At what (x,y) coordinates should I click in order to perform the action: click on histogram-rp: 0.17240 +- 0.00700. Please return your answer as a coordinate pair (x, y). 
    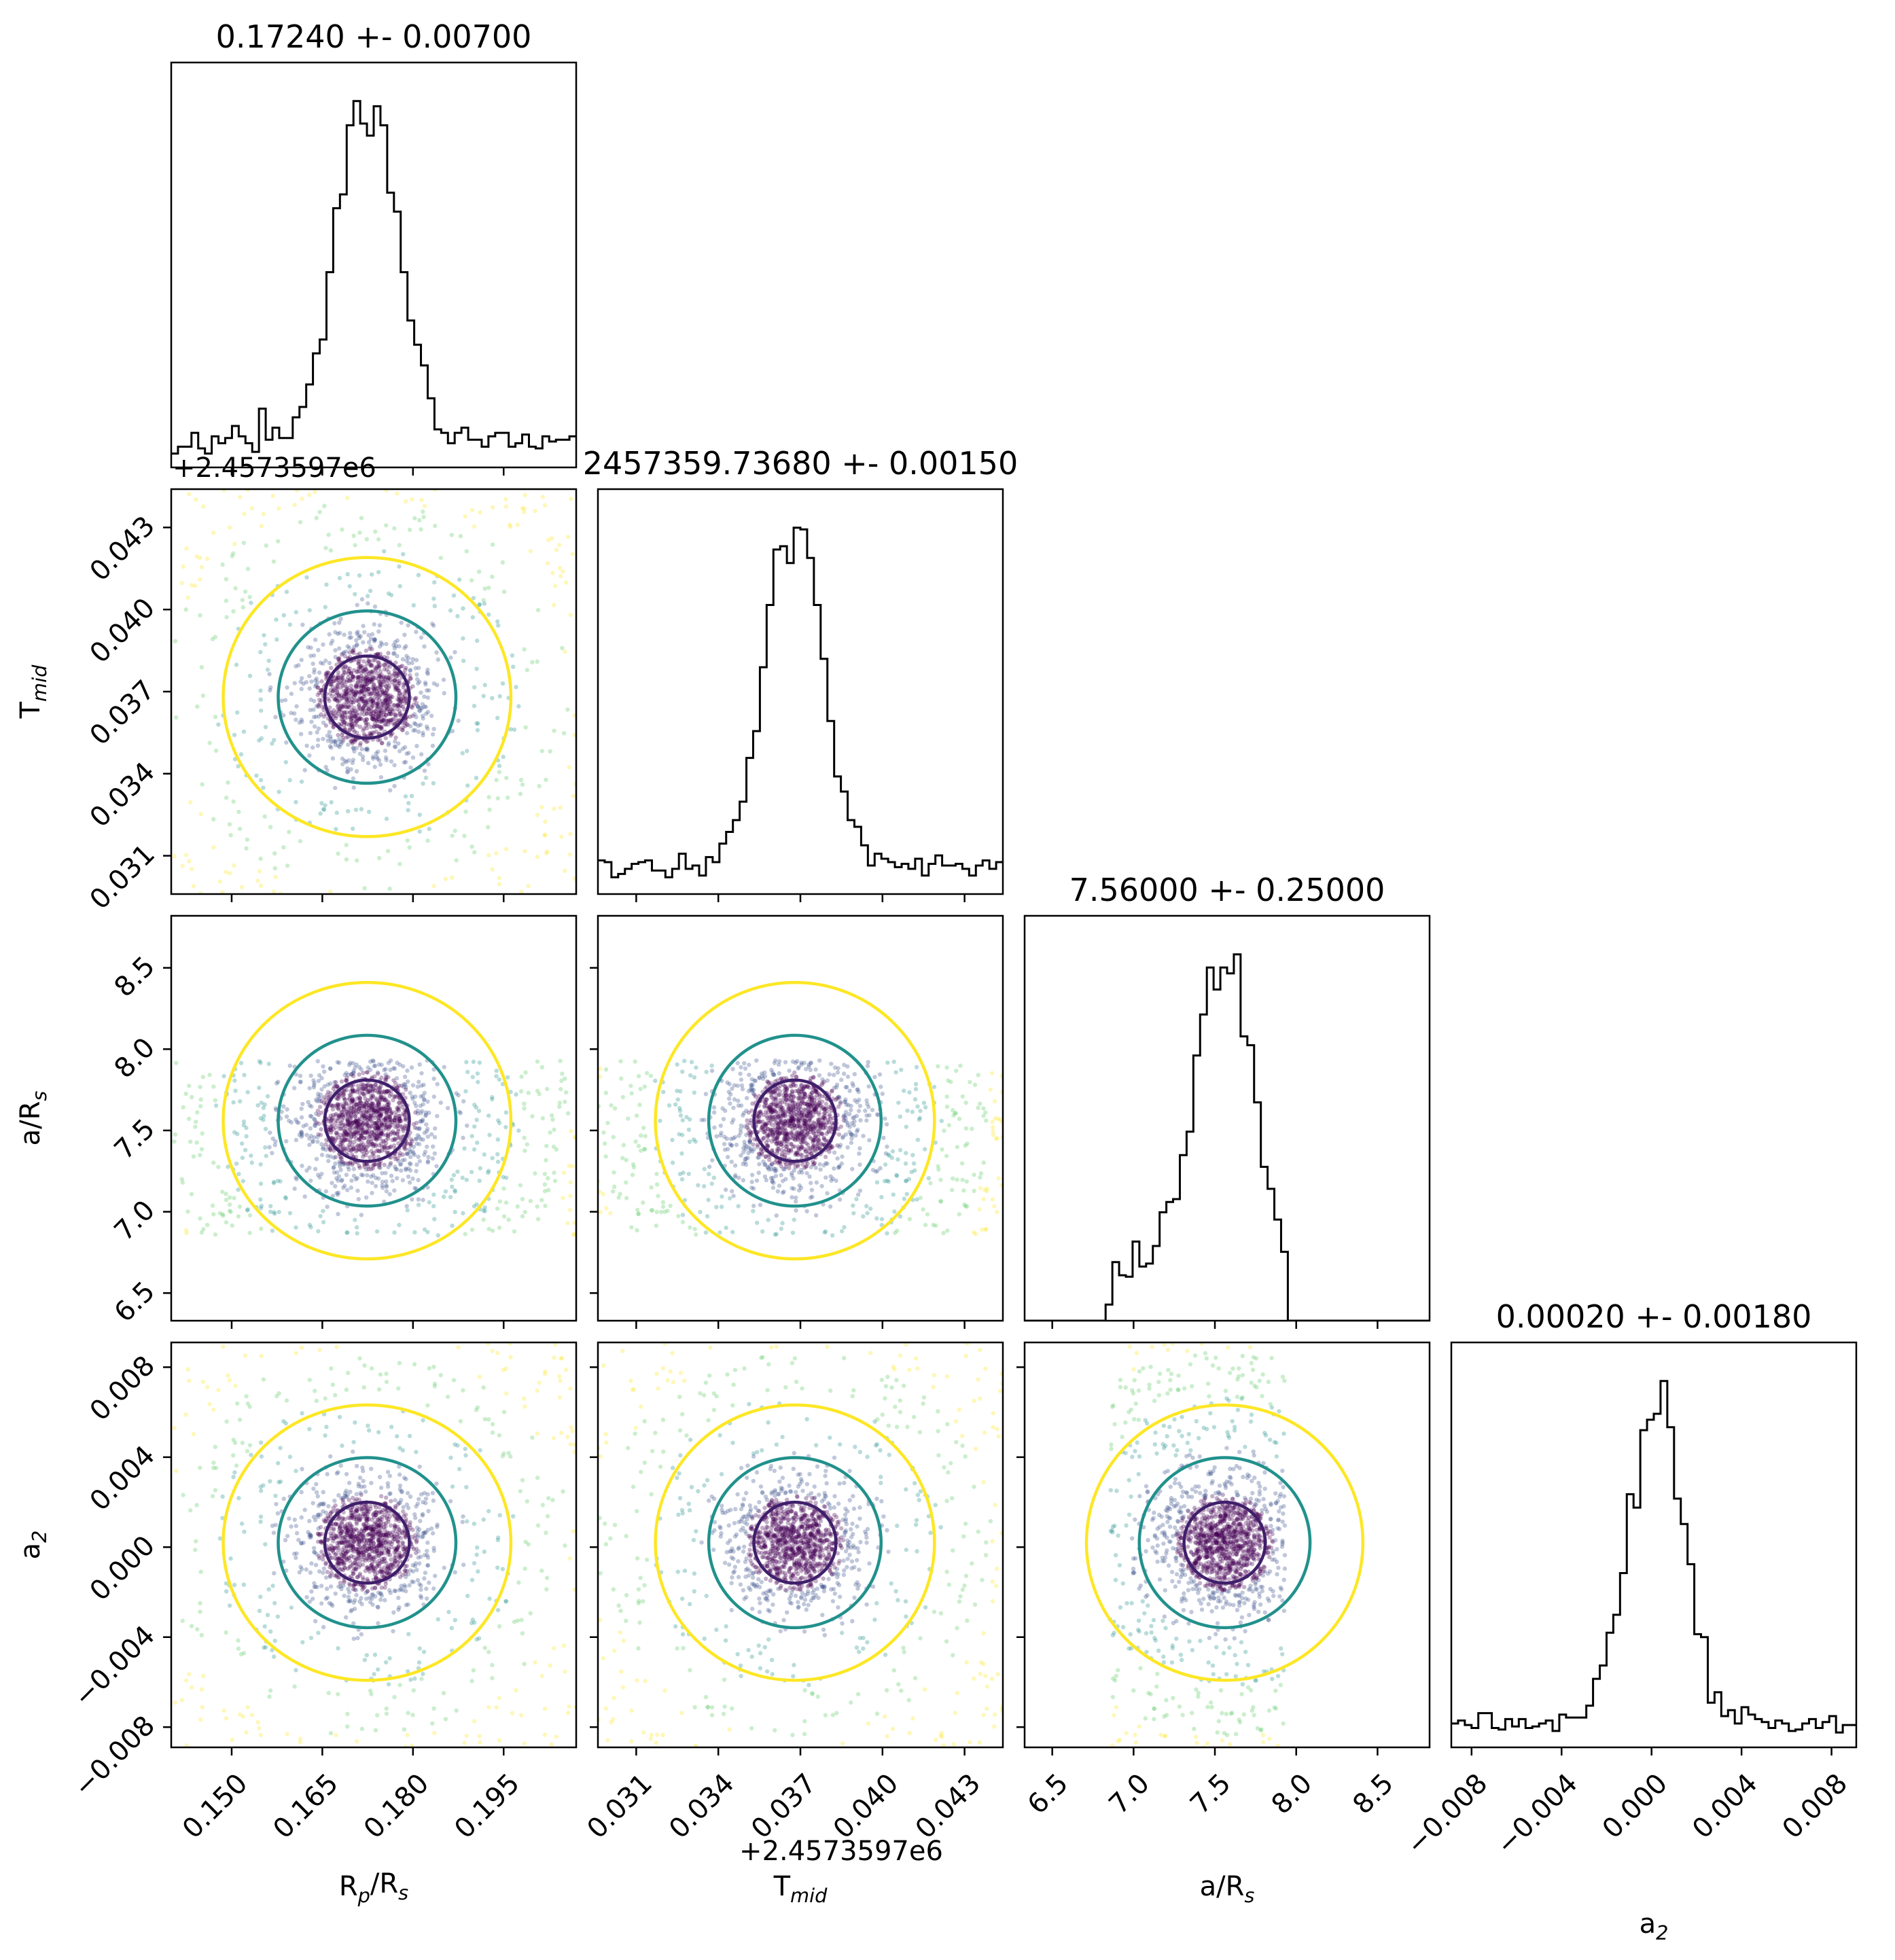
    Looking at the image, I should click on (374, 244).